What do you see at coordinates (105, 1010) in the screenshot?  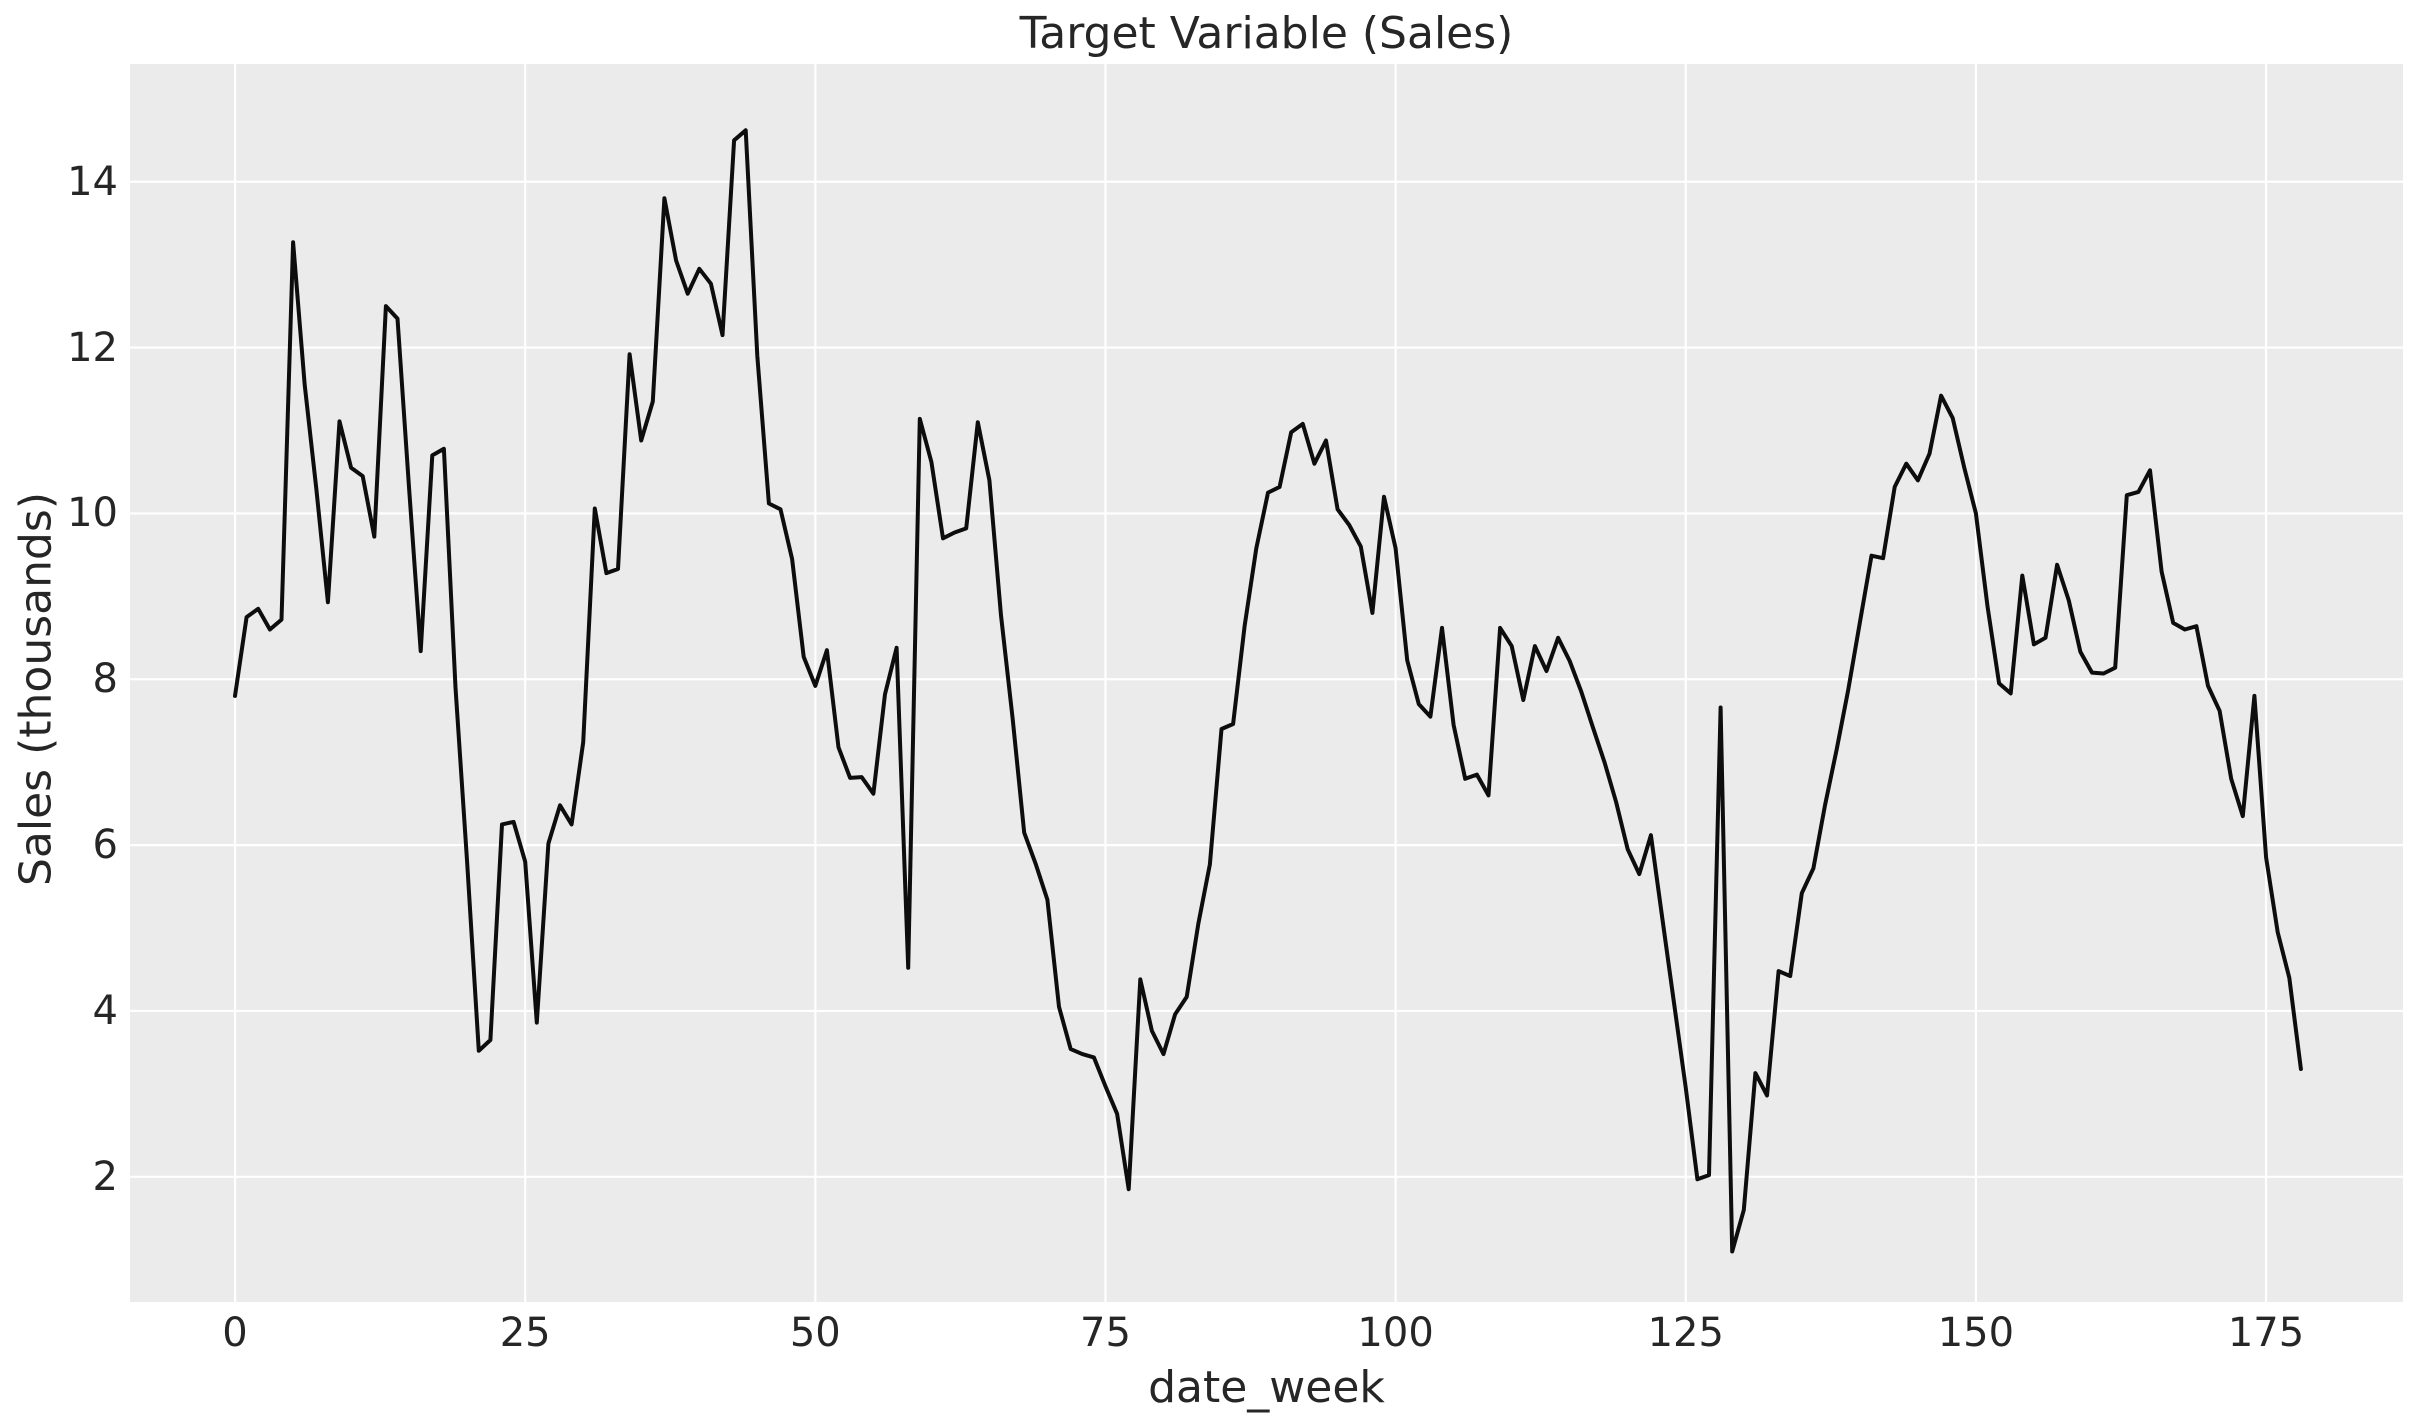 I see `y-tick-label: 4` at bounding box center [105, 1010].